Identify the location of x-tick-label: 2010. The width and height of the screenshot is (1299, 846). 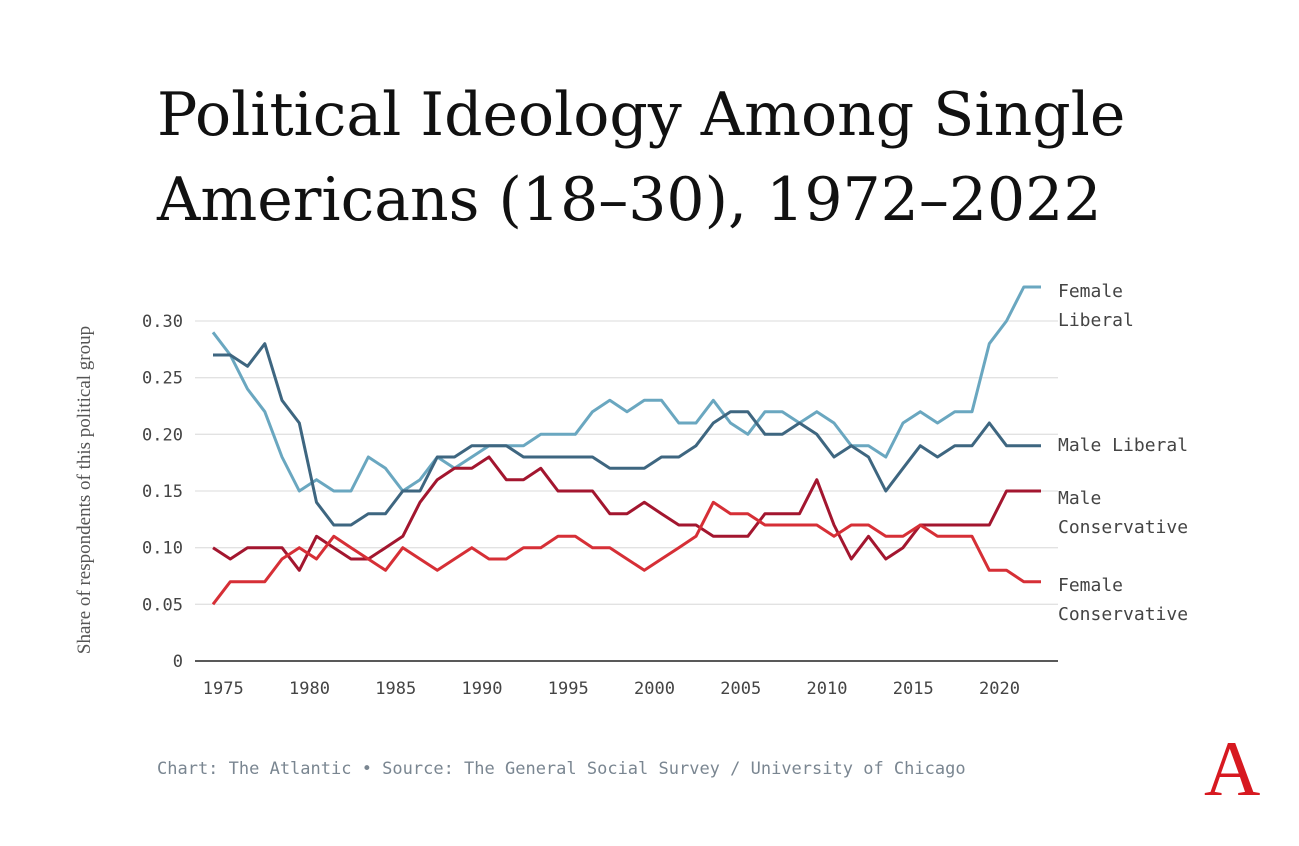
(827, 689).